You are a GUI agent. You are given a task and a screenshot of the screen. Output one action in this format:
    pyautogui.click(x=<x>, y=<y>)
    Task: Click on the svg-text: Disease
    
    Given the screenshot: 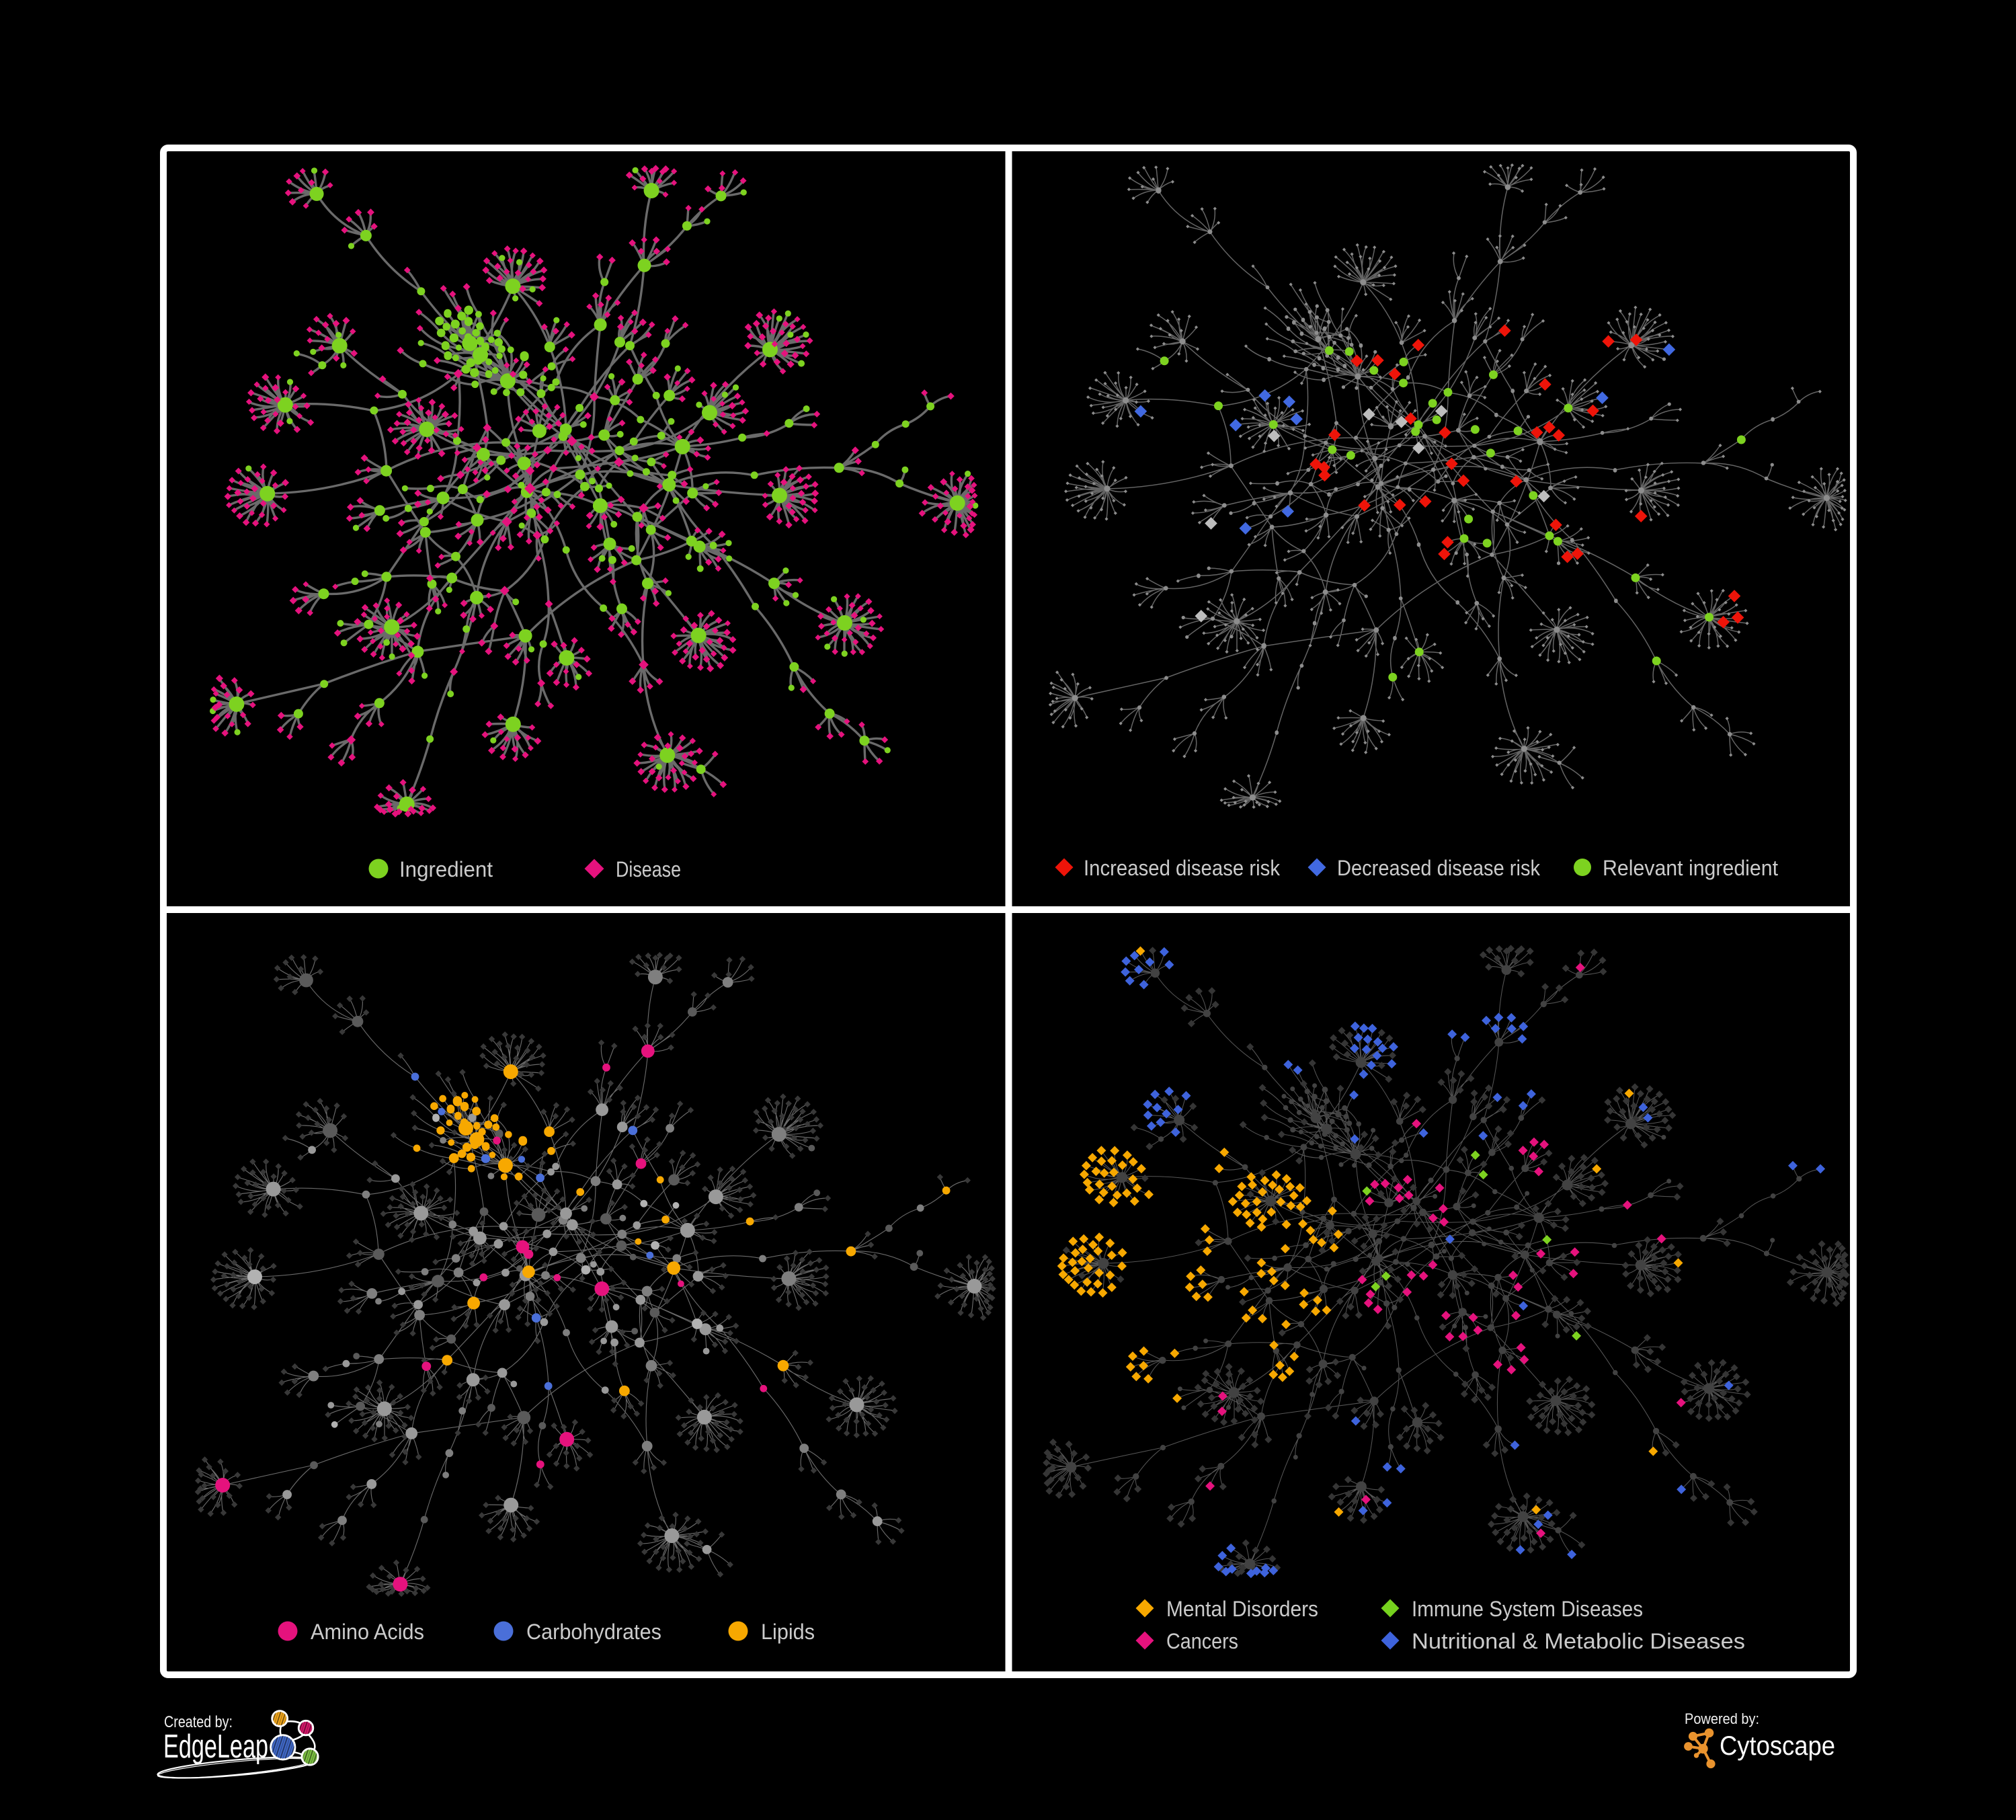 What is the action you would take?
    pyautogui.click(x=648, y=869)
    